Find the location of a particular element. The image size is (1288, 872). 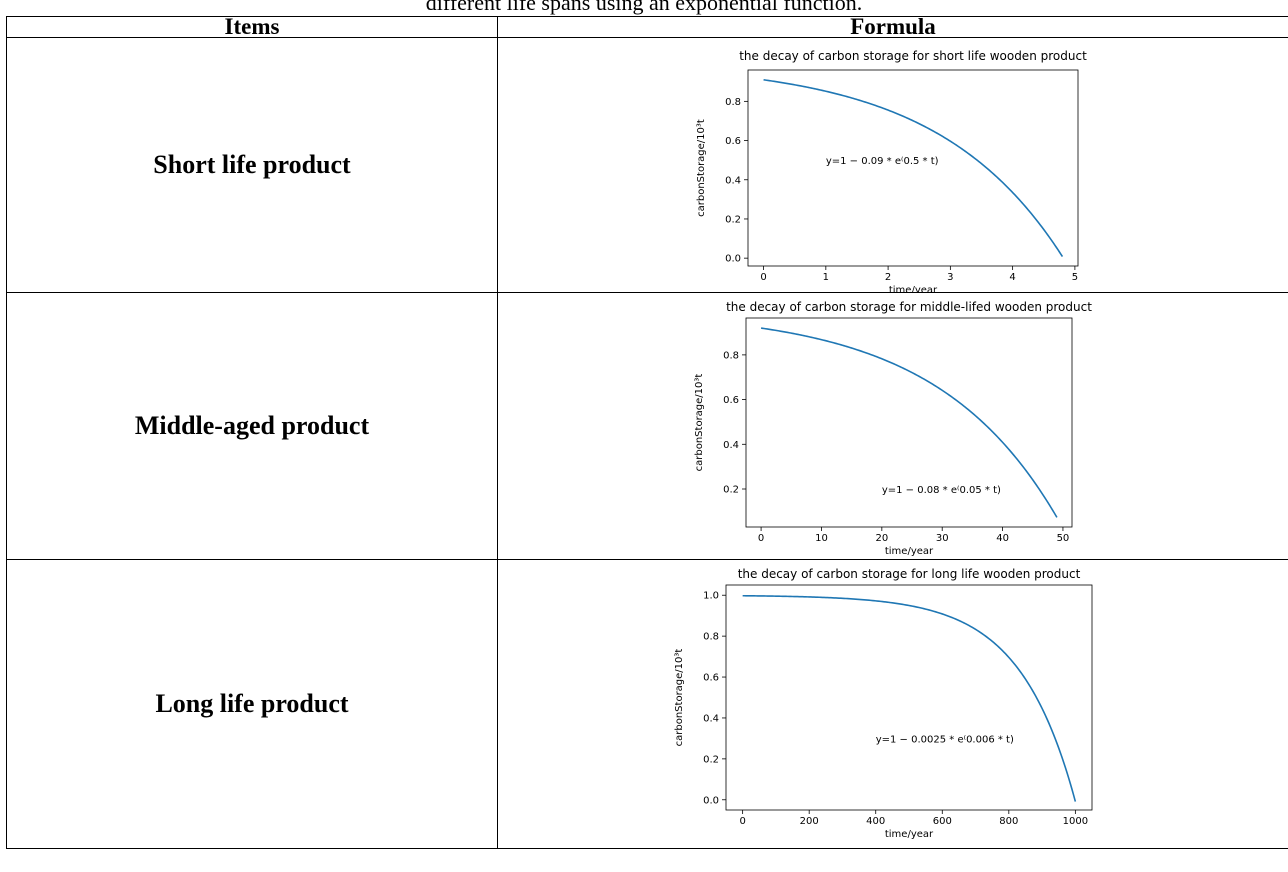

x-tick-label: 1000 is located at coordinates (1075, 821).